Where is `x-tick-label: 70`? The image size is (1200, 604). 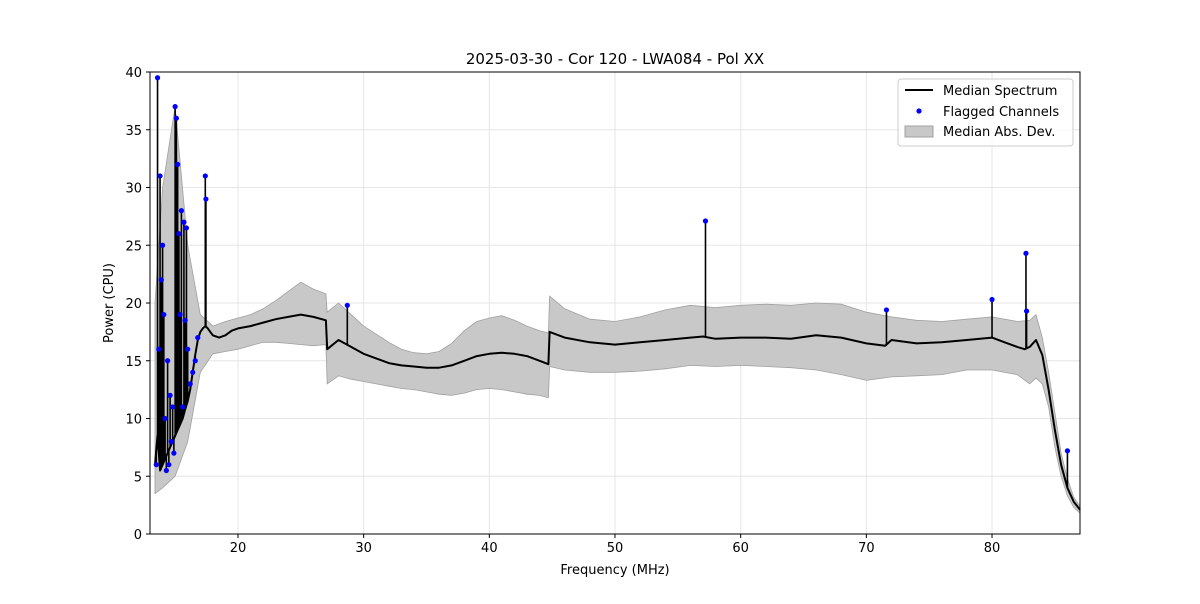 x-tick-label: 70 is located at coordinates (866, 548).